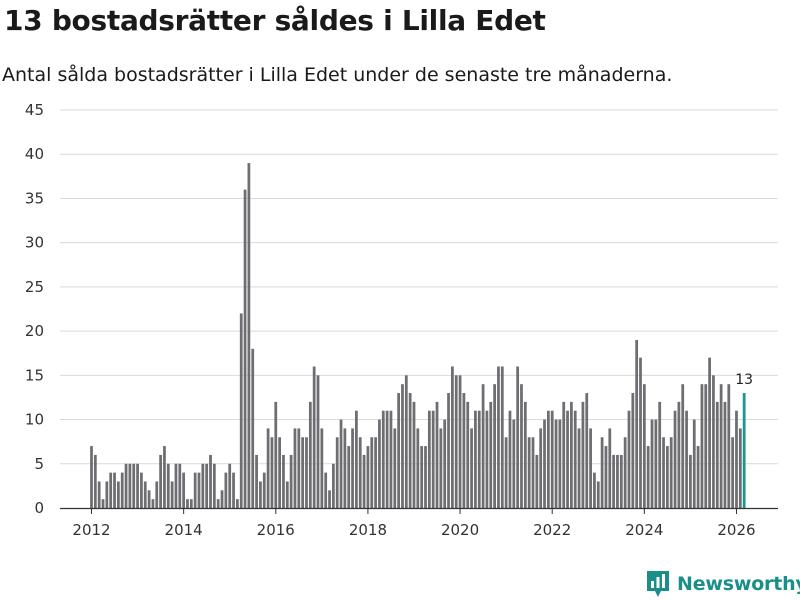 The image size is (800, 600). Describe the element at coordinates (368, 530) in the screenshot. I see `x-tick-label-2018: 2018` at that location.